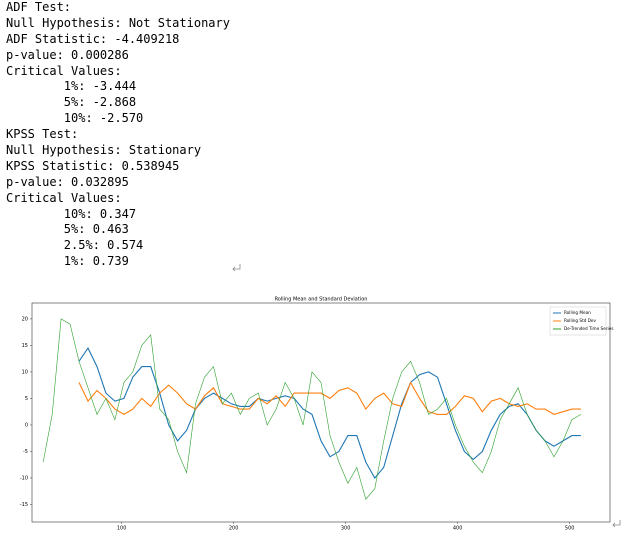  I want to click on y-tick-label: -10, so click(24, 478).